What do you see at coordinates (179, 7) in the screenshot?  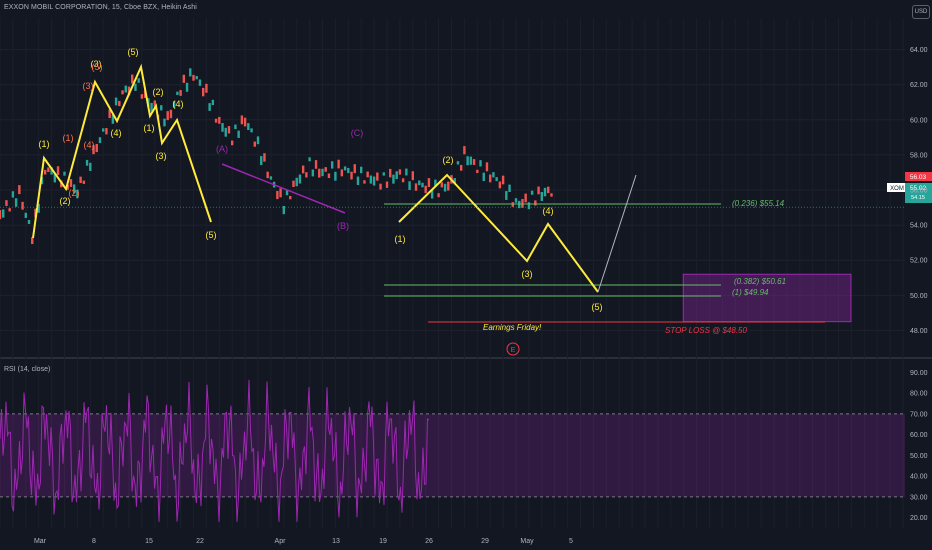 I see `chart-style-label: Heikin Ashi` at bounding box center [179, 7].